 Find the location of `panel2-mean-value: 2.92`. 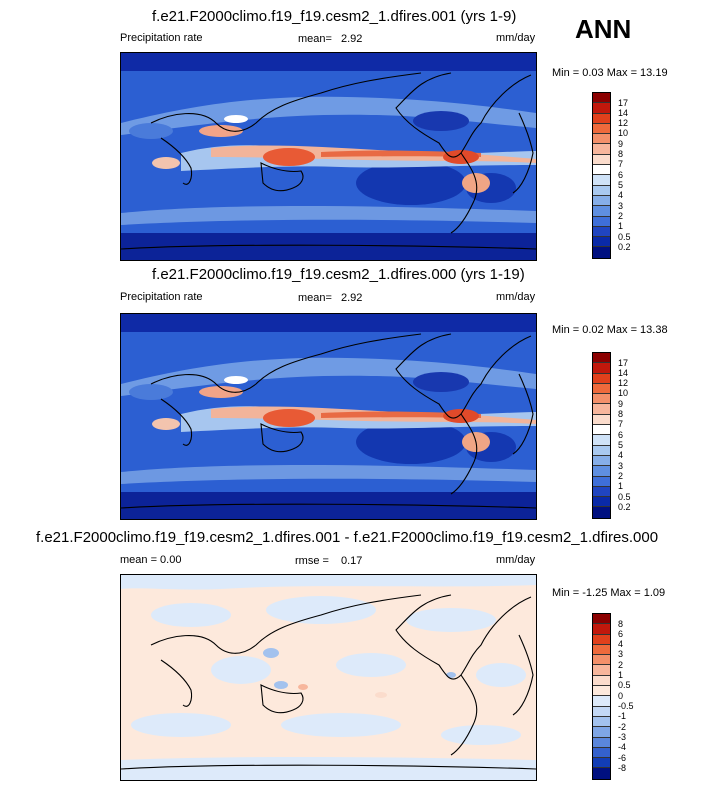

panel2-mean-value: 2.92 is located at coordinates (352, 298).